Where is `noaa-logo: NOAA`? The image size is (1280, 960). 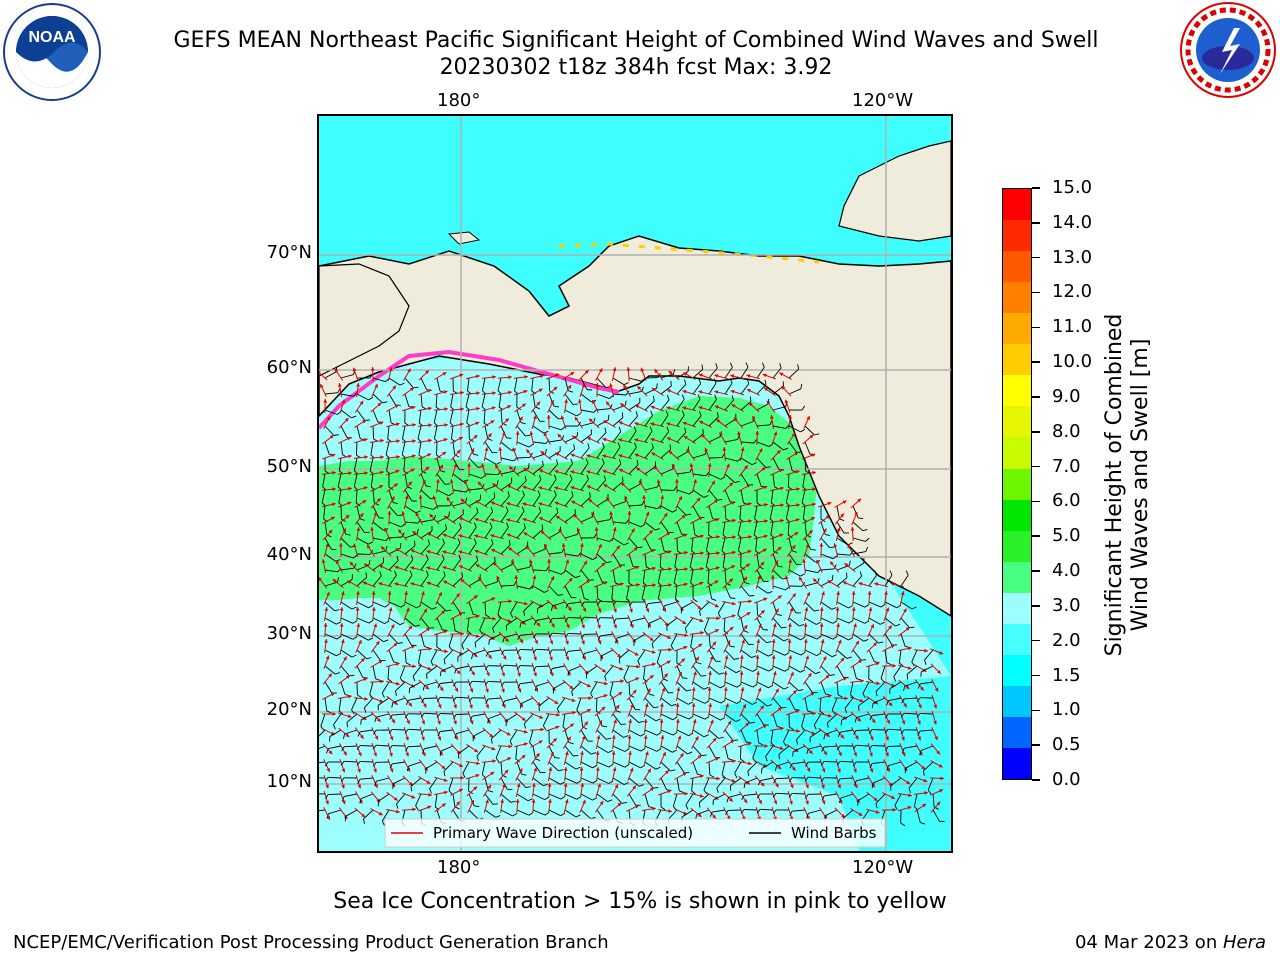 noaa-logo: NOAA is located at coordinates (52, 52).